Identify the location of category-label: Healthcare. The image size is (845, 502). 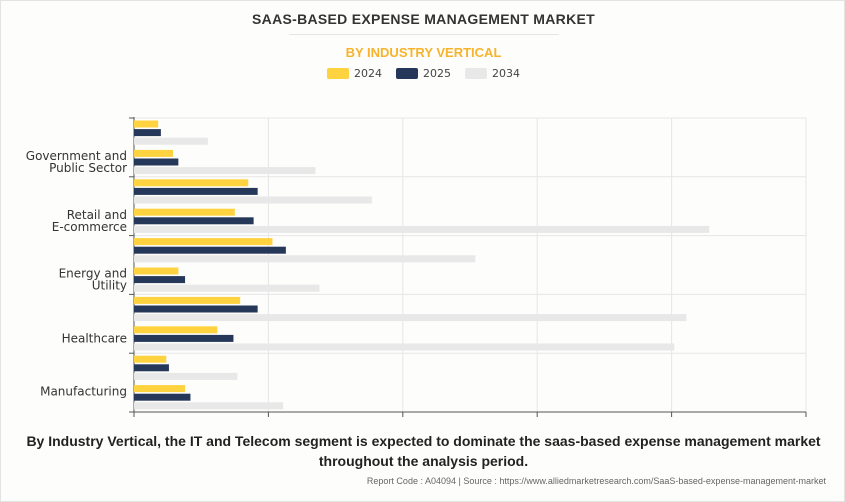
(94, 339).